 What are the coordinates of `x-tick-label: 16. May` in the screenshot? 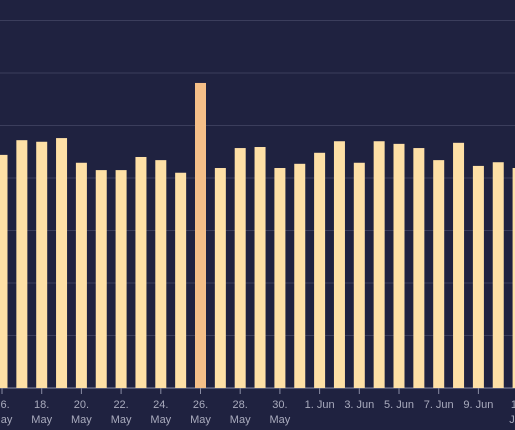 It's located at (6, 412).